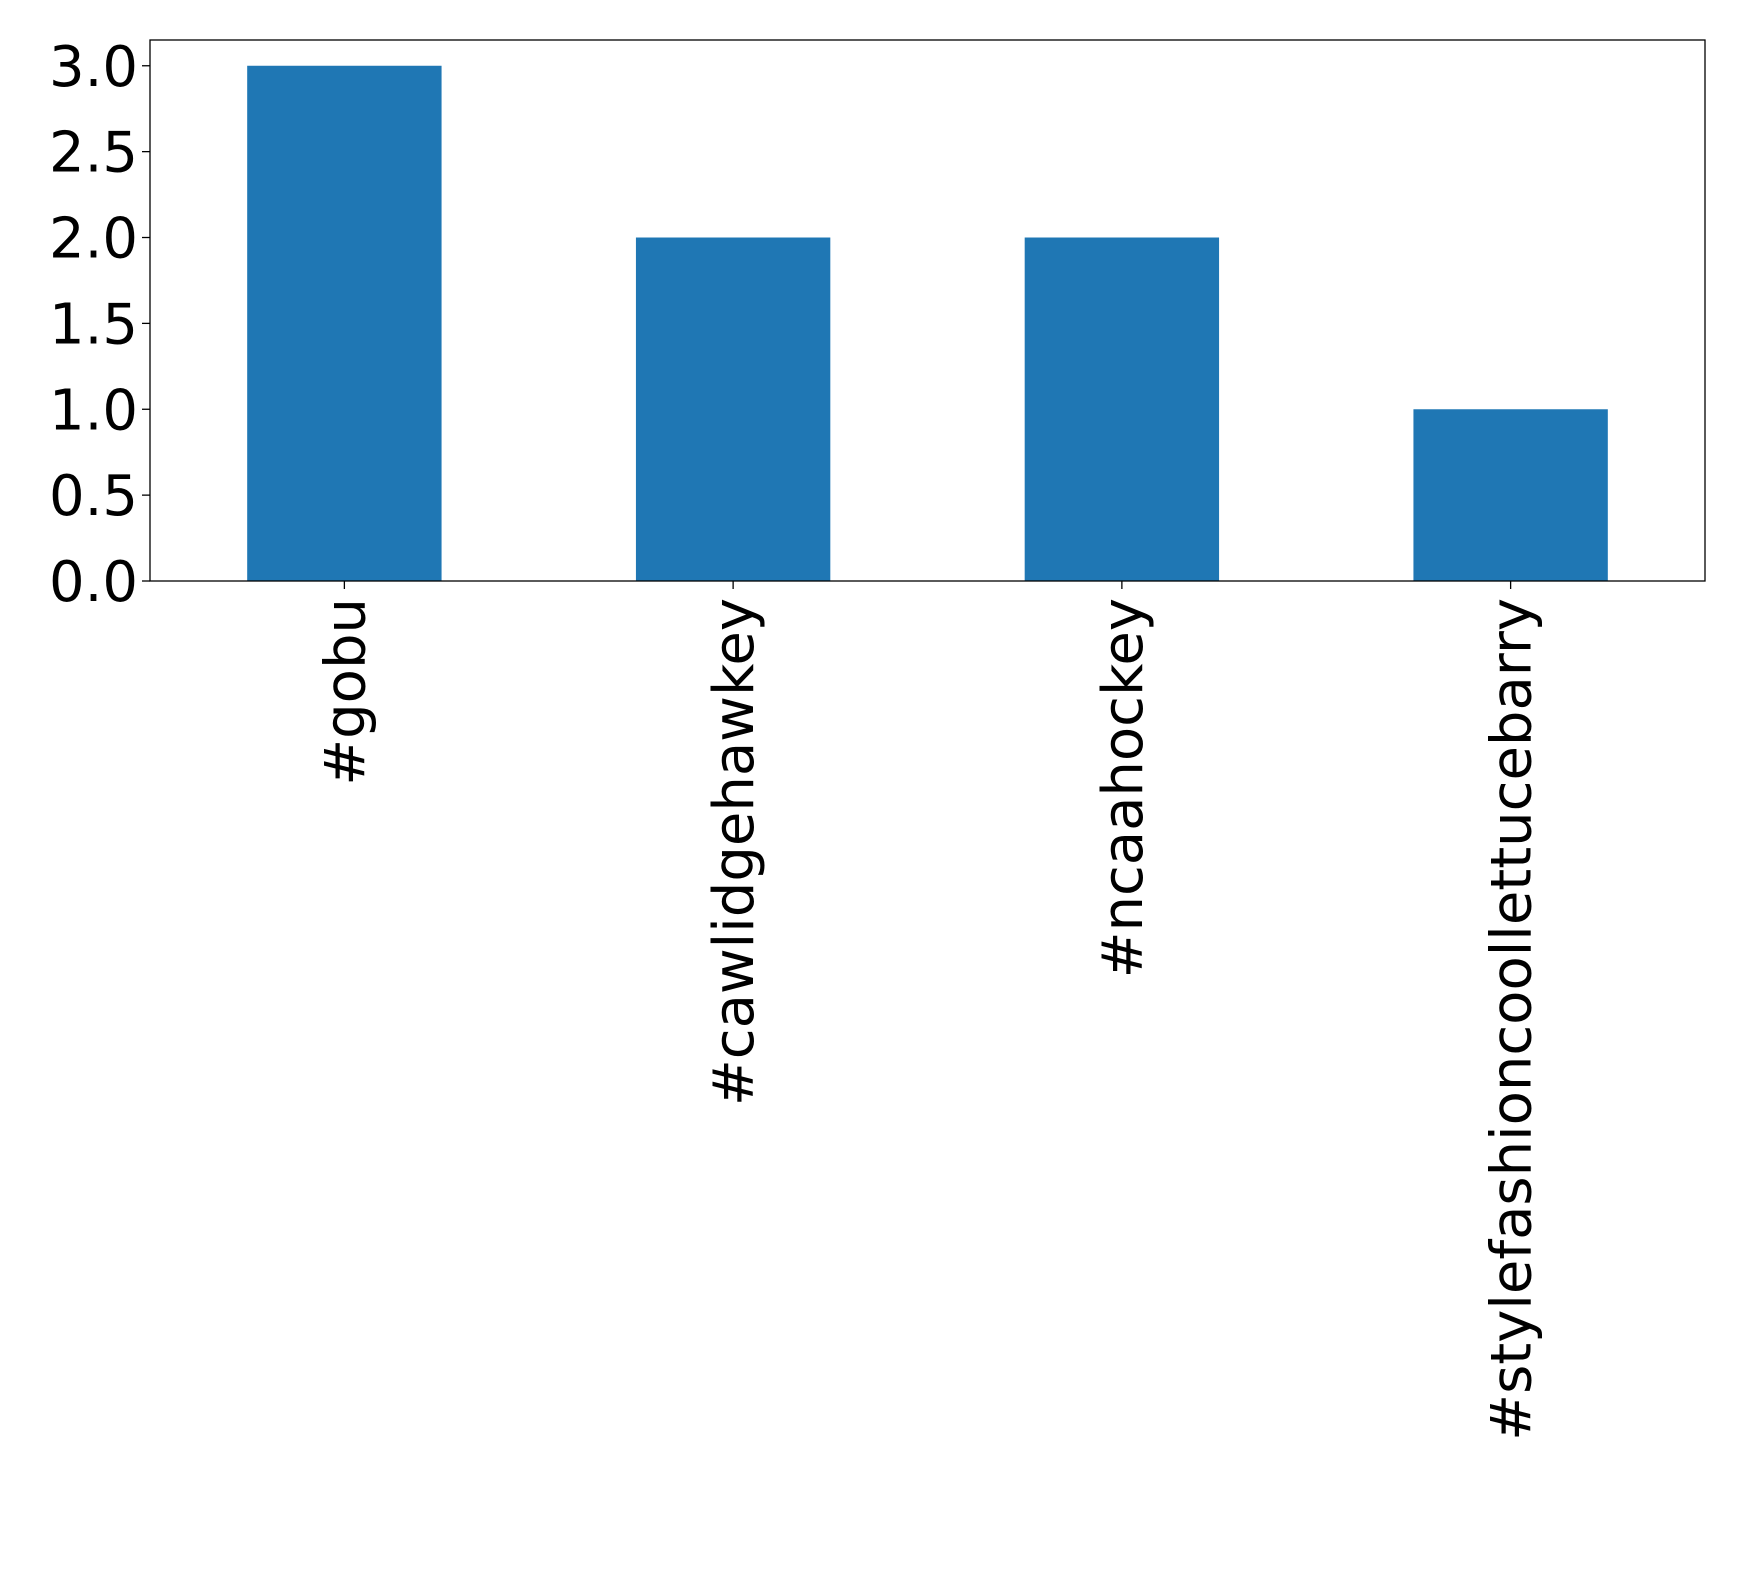 This screenshot has width=1739, height=1569. I want to click on y-axis: 0.0 0.5 1.0 1.5 2.0 2.5 3.0, so click(99, 325).